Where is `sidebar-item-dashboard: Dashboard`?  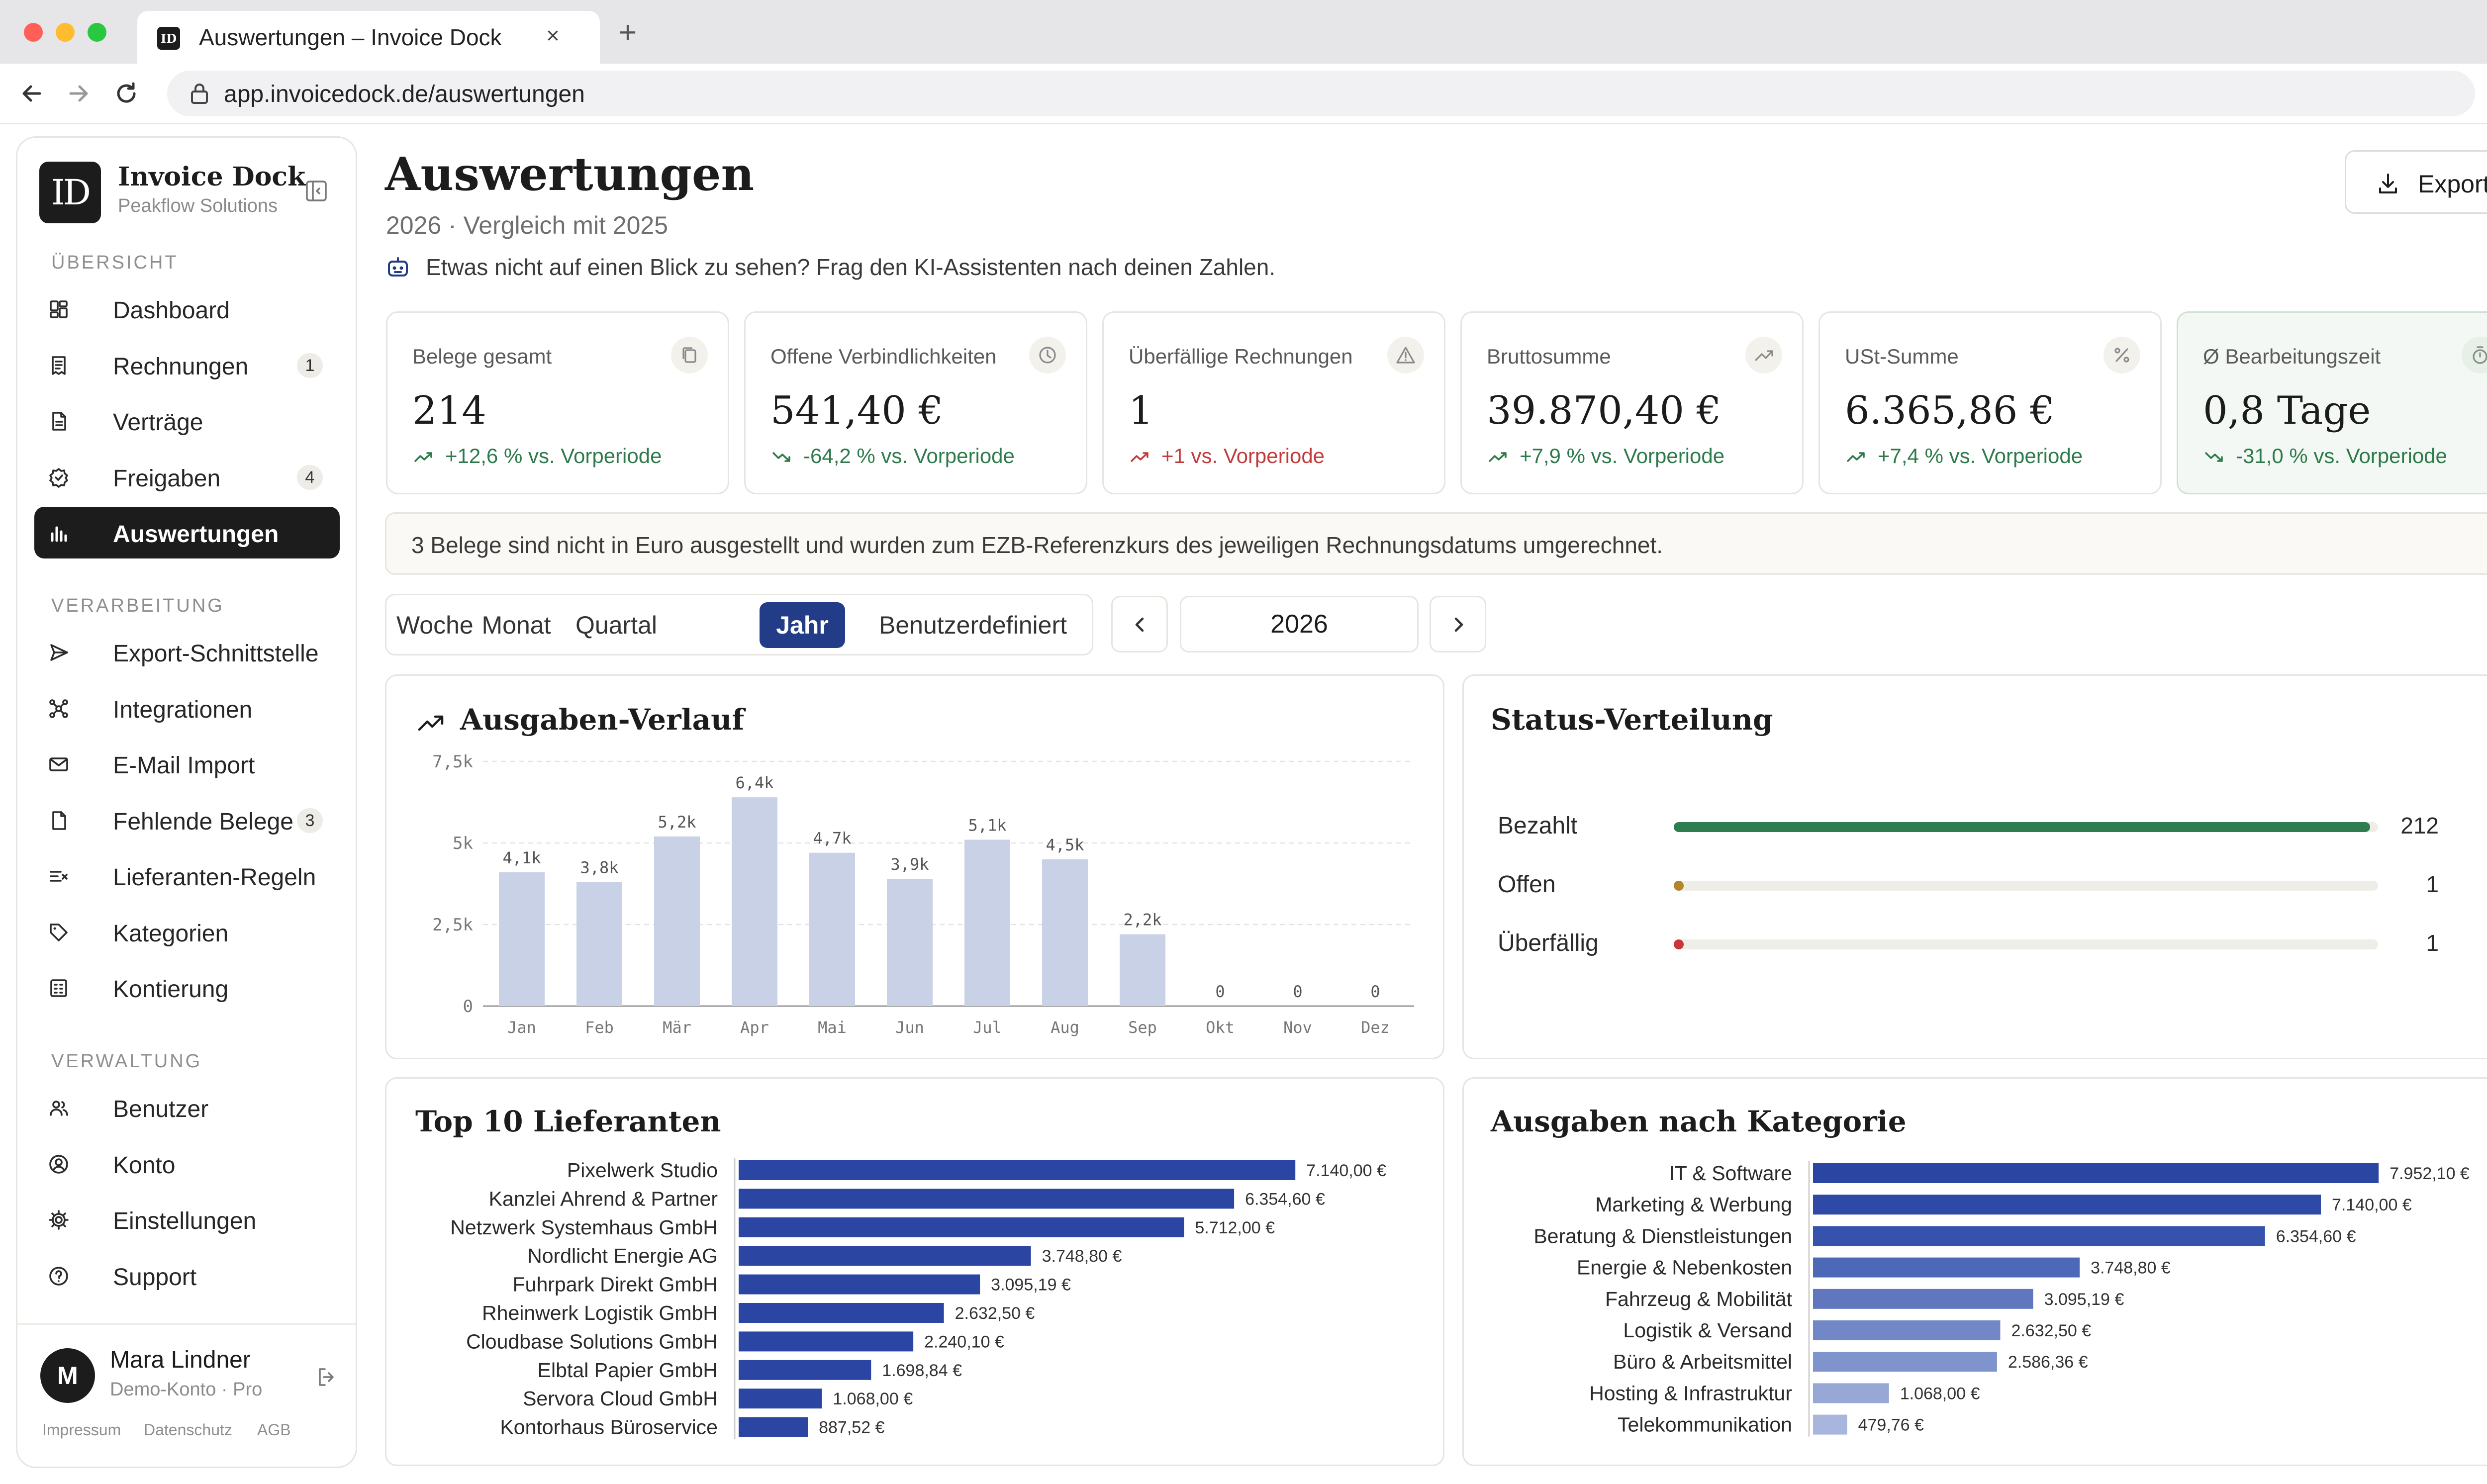
sidebar-item-dashboard: Dashboard is located at coordinates (187, 309).